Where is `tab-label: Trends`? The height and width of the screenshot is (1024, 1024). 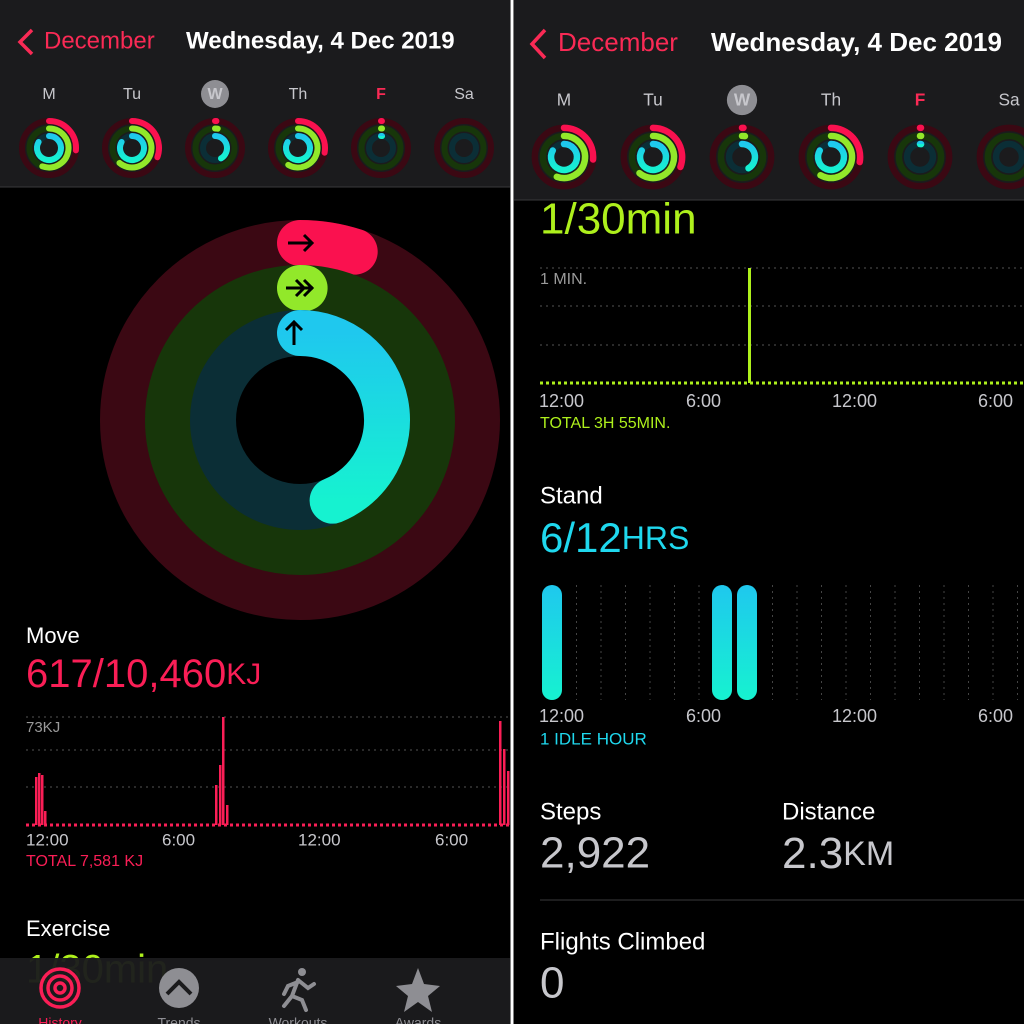
tab-label: Trends is located at coordinates (178, 1019).